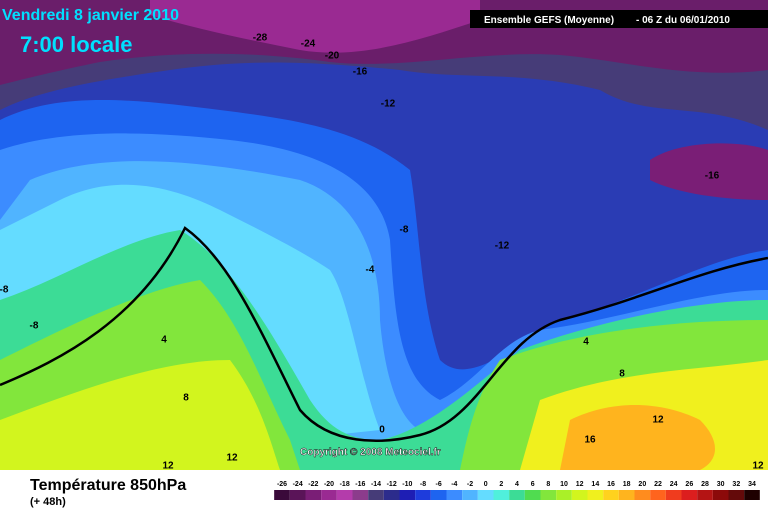 The image size is (768, 512). I want to click on legend-label: -26, so click(282, 484).